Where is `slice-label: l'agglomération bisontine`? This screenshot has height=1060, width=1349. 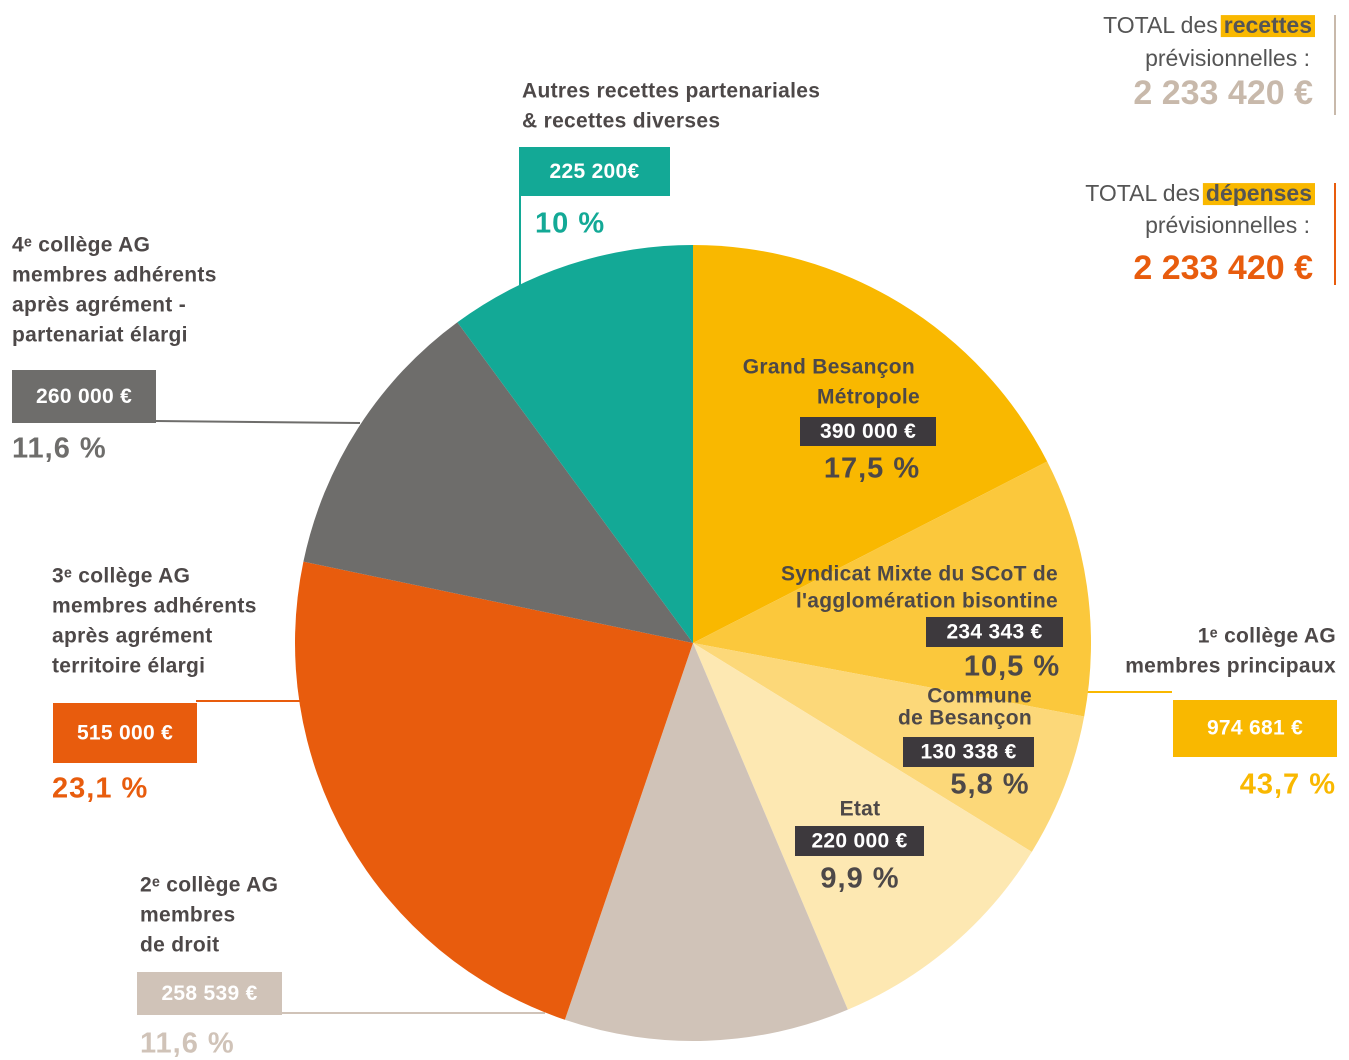
slice-label: l'agglomération bisontine is located at coordinates (927, 601).